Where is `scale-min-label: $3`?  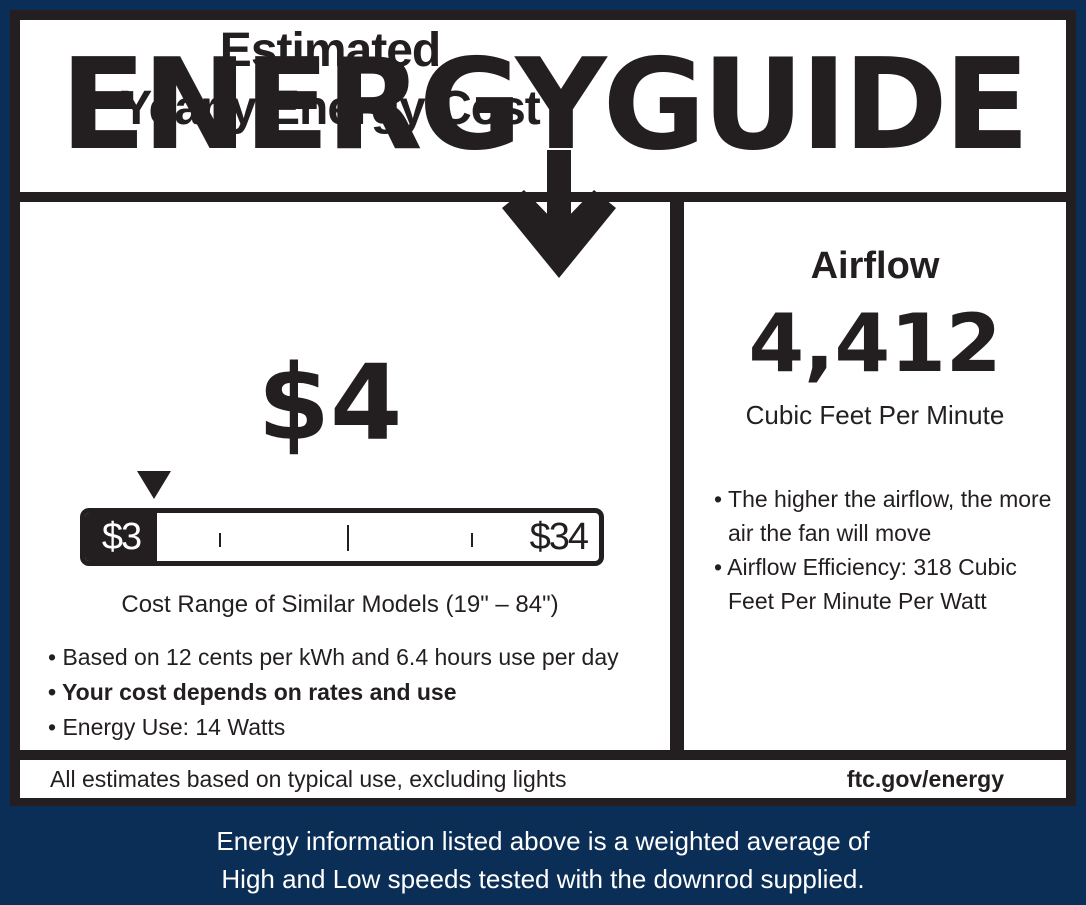 scale-min-label: $3 is located at coordinates (121, 537).